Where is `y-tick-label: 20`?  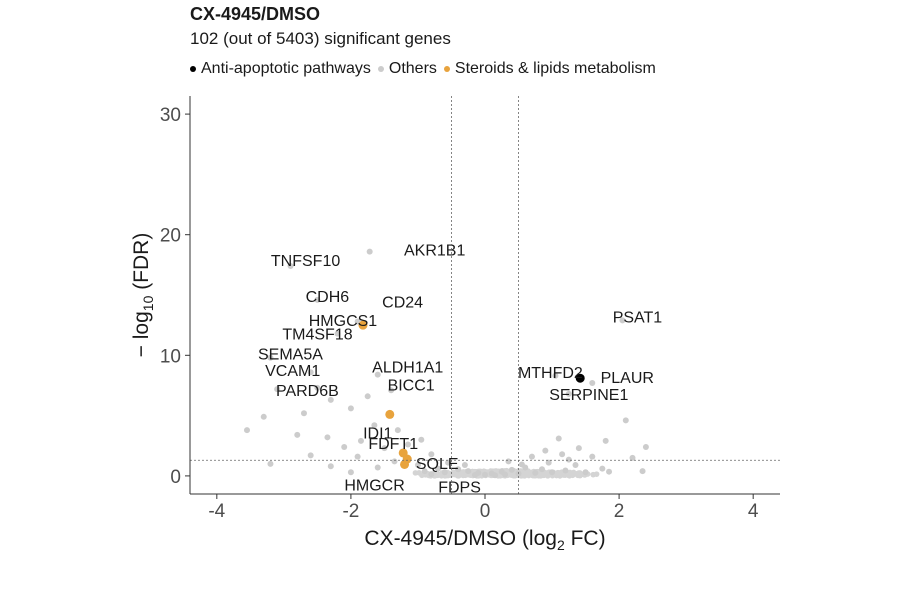
y-tick-label: 20 is located at coordinates (170, 236).